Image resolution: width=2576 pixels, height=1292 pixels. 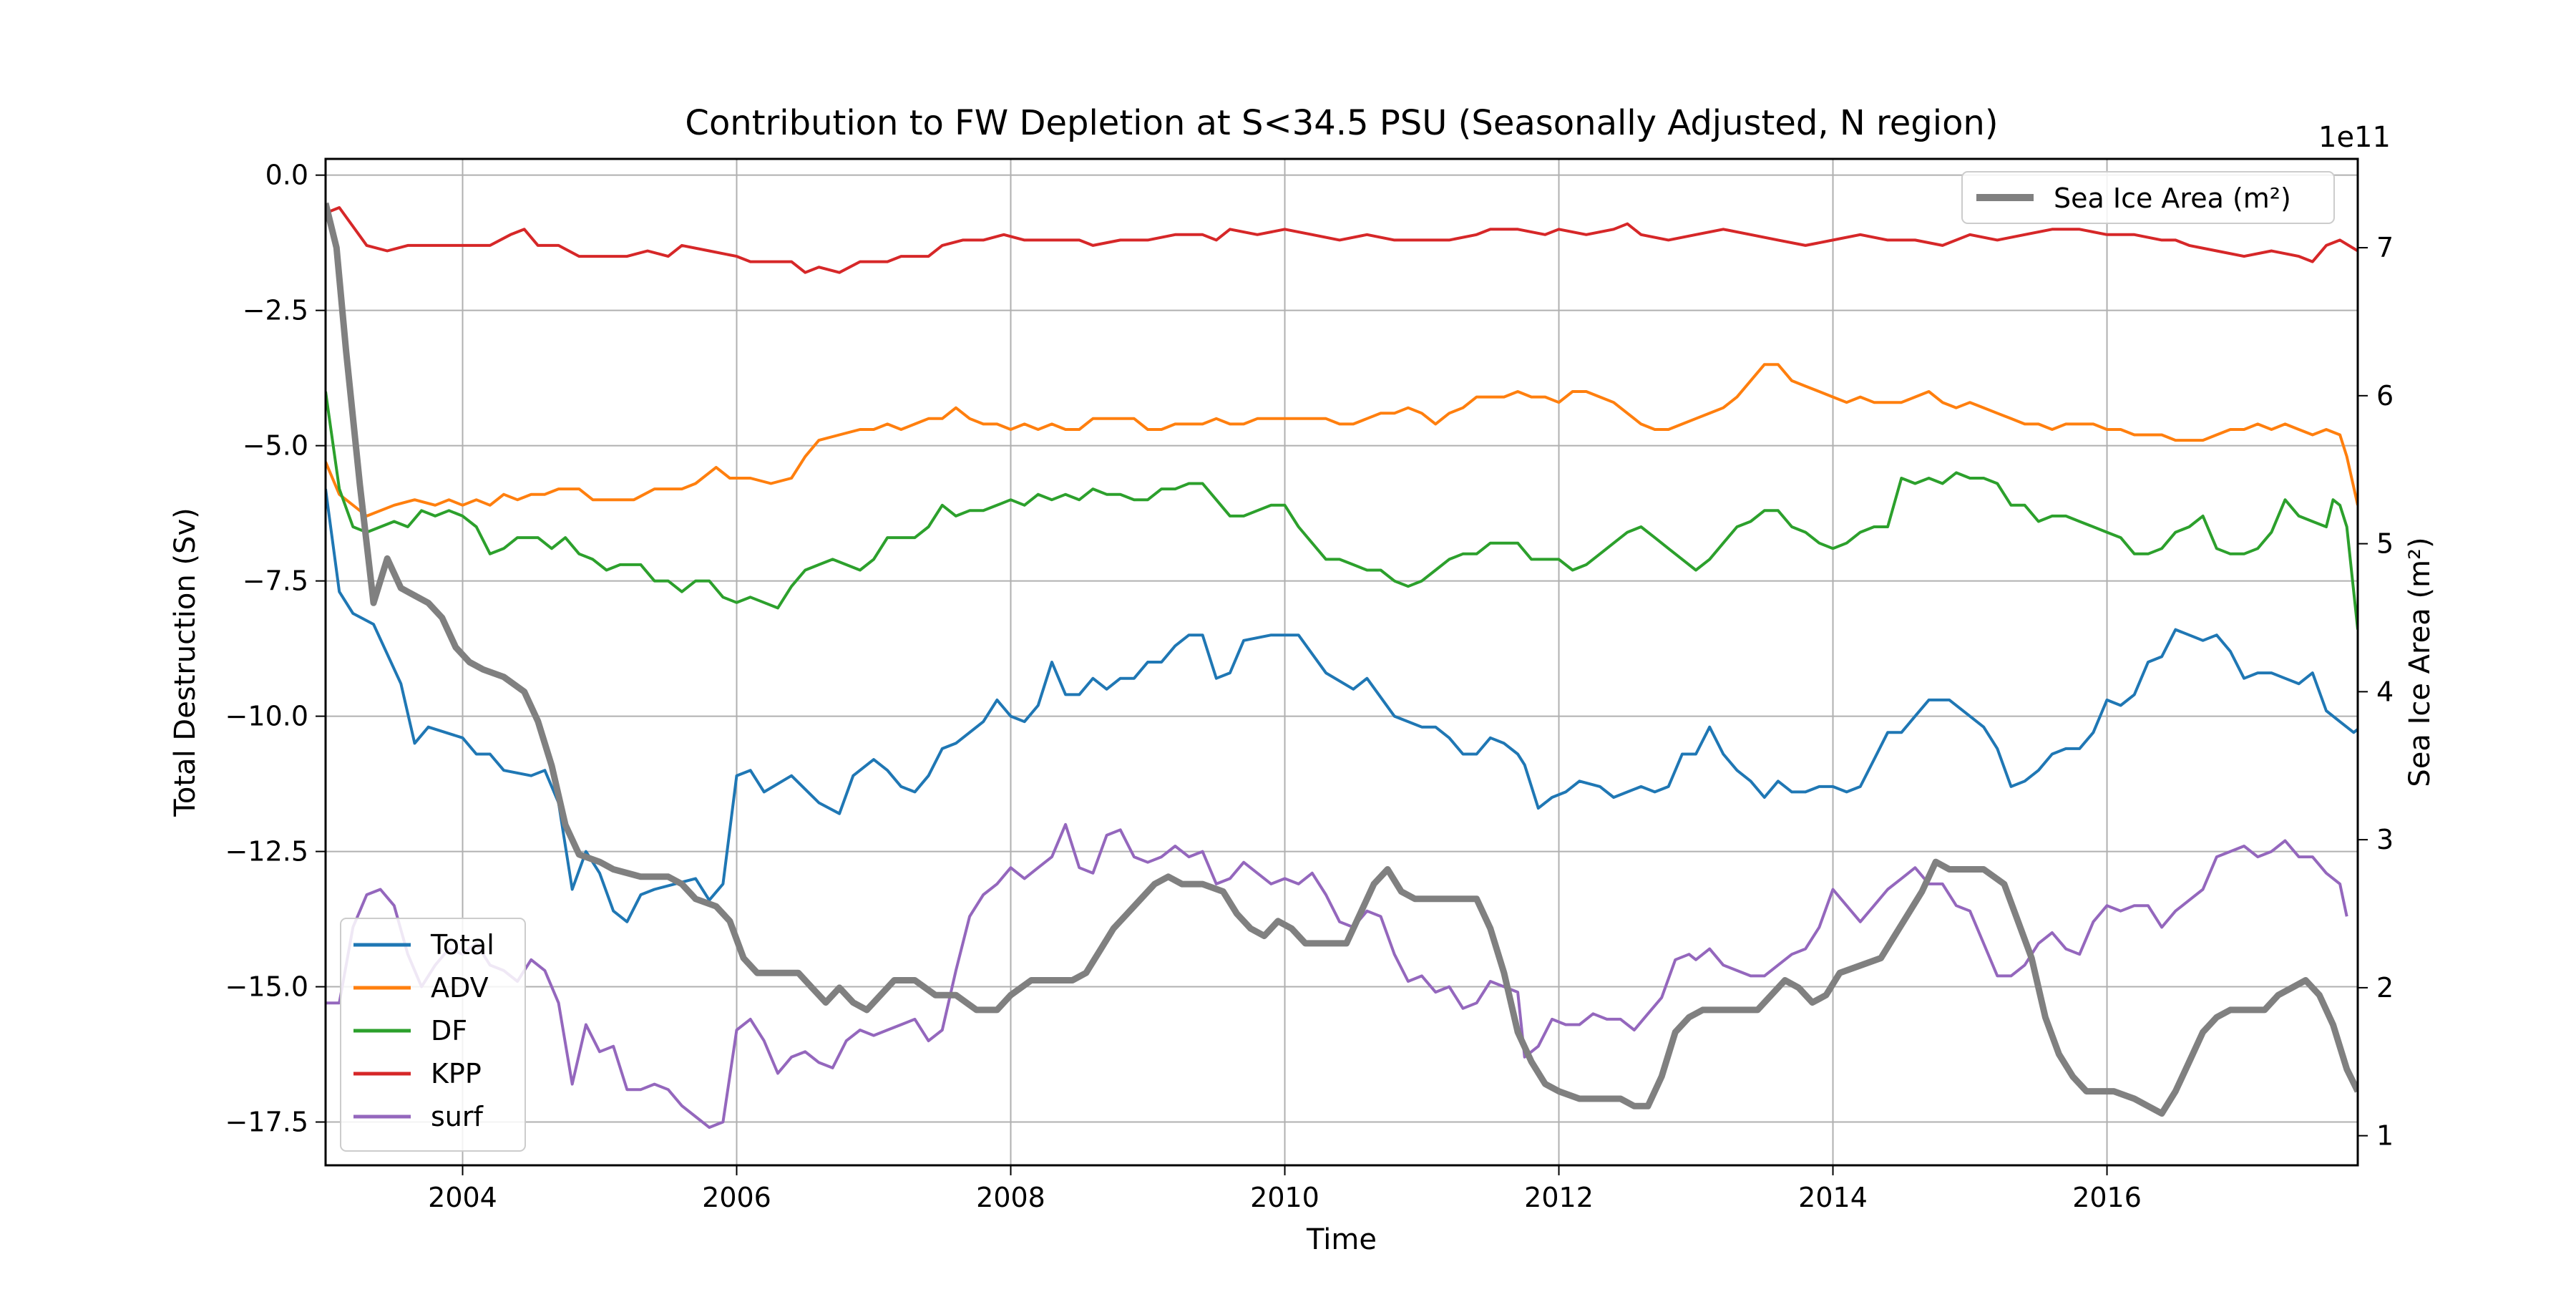 I want to click on y-tick-label: 0.0, so click(x=286, y=175).